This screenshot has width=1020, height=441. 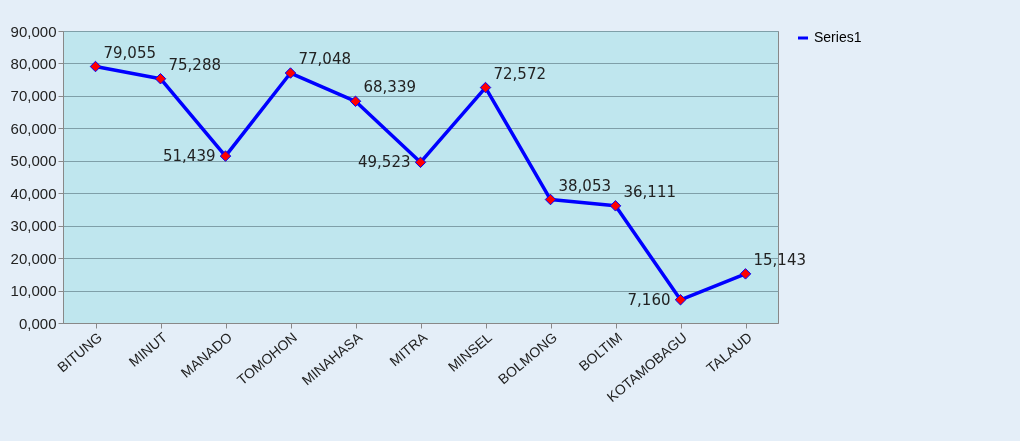 What do you see at coordinates (779, 259) in the screenshot?
I see `data-label: 15,143` at bounding box center [779, 259].